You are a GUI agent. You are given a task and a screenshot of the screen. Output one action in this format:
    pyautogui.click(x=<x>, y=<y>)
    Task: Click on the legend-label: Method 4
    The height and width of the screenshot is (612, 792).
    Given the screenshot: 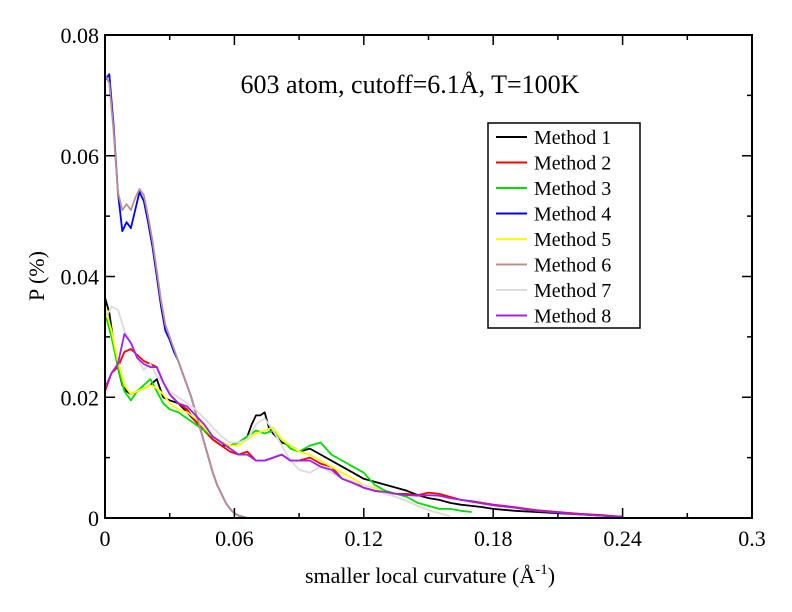 What is the action you would take?
    pyautogui.click(x=572, y=215)
    